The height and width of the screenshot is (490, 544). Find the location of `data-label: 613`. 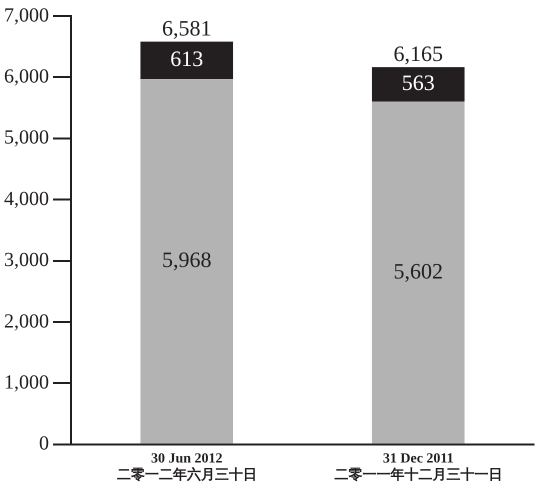

data-label: 613 is located at coordinates (187, 59).